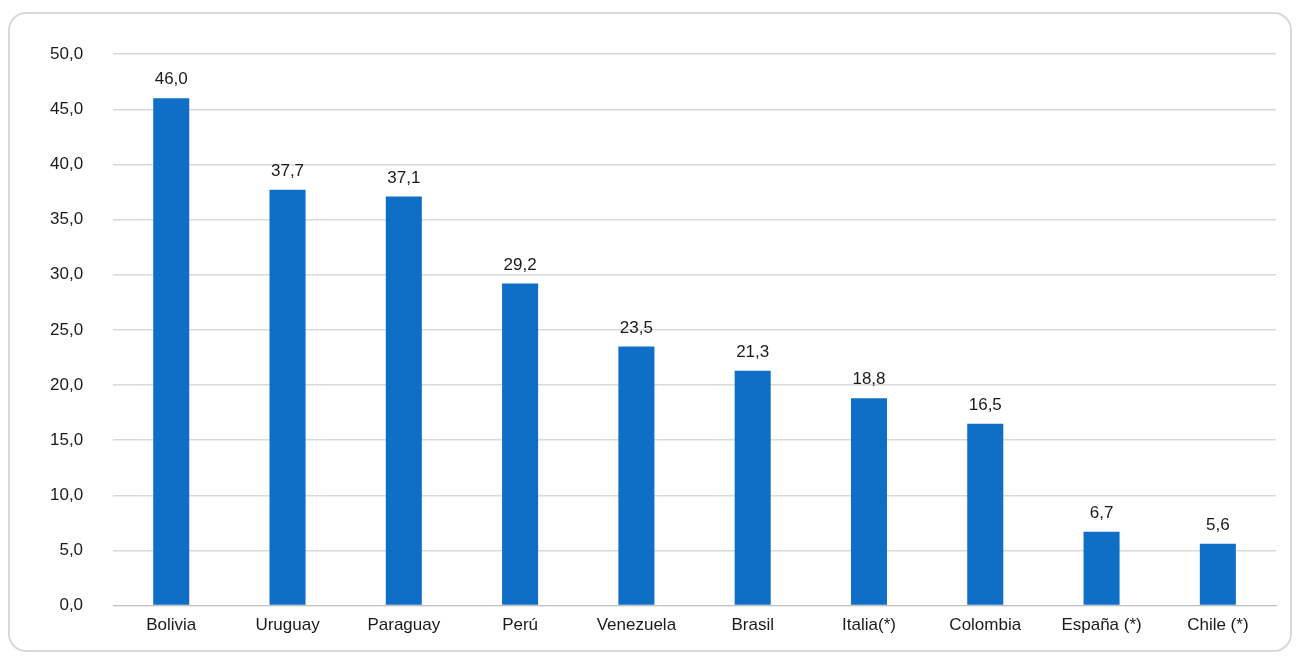 Image resolution: width=1296 pixels, height=659 pixels. I want to click on data-label: 21,3, so click(753, 351).